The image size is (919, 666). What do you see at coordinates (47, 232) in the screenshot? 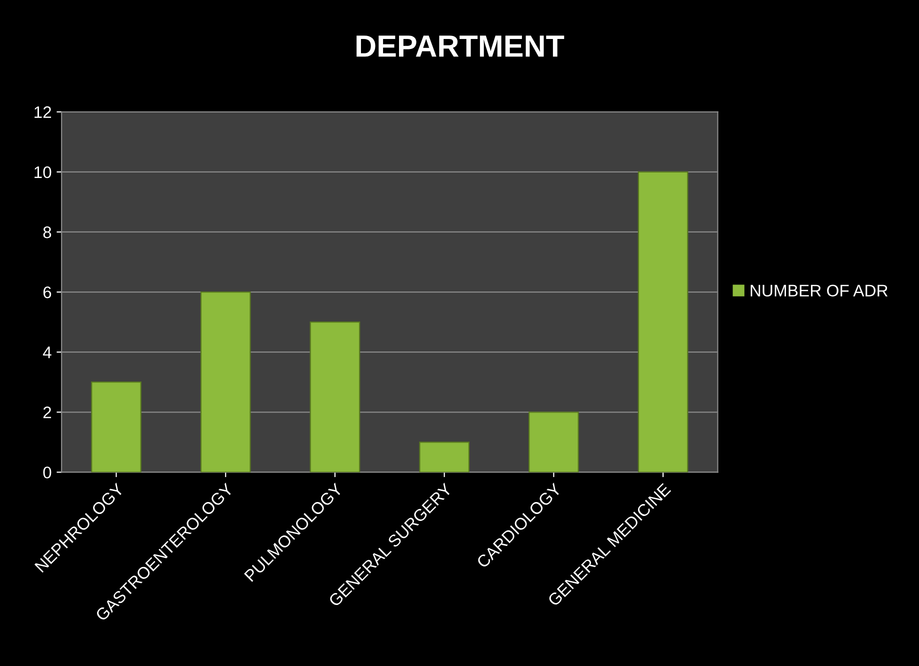
I see `y-tick-label: 8` at bounding box center [47, 232].